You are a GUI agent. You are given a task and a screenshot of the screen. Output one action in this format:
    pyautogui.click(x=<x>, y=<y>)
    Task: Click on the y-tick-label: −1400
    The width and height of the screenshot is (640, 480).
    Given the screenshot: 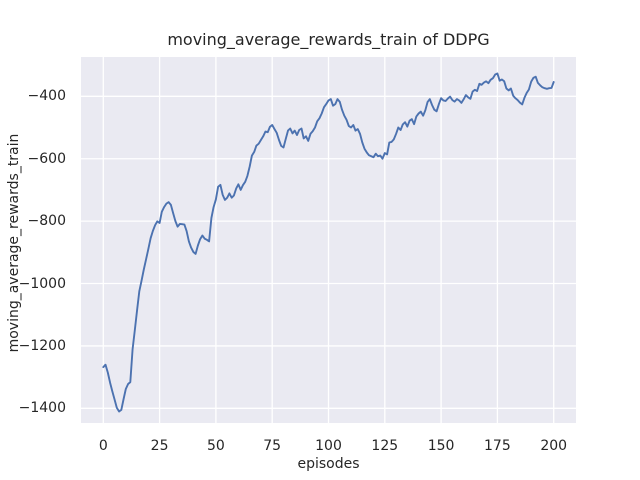 What is the action you would take?
    pyautogui.click(x=42, y=408)
    